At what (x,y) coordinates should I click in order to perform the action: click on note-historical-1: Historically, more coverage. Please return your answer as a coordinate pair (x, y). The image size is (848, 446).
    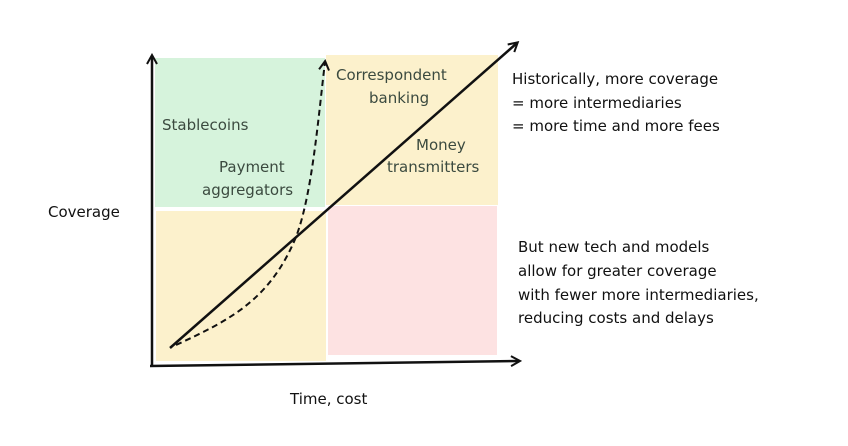
    Looking at the image, I should click on (615, 79).